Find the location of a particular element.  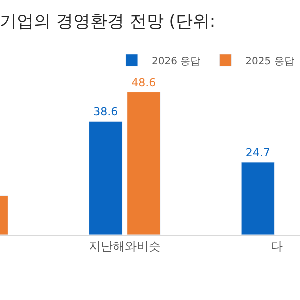

chart-title: 기업의 경영환경 전망 (단위: is located at coordinates (108, 22).